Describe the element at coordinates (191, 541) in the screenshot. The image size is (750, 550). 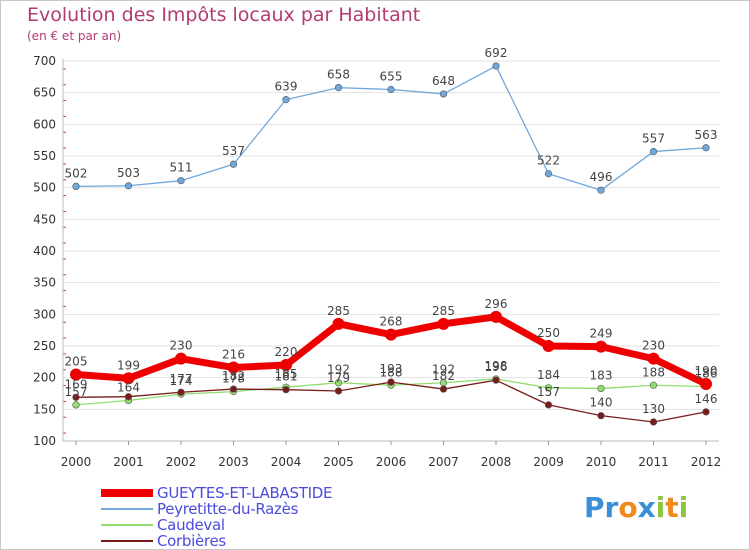
I see `legend-label: Corbières` at that location.